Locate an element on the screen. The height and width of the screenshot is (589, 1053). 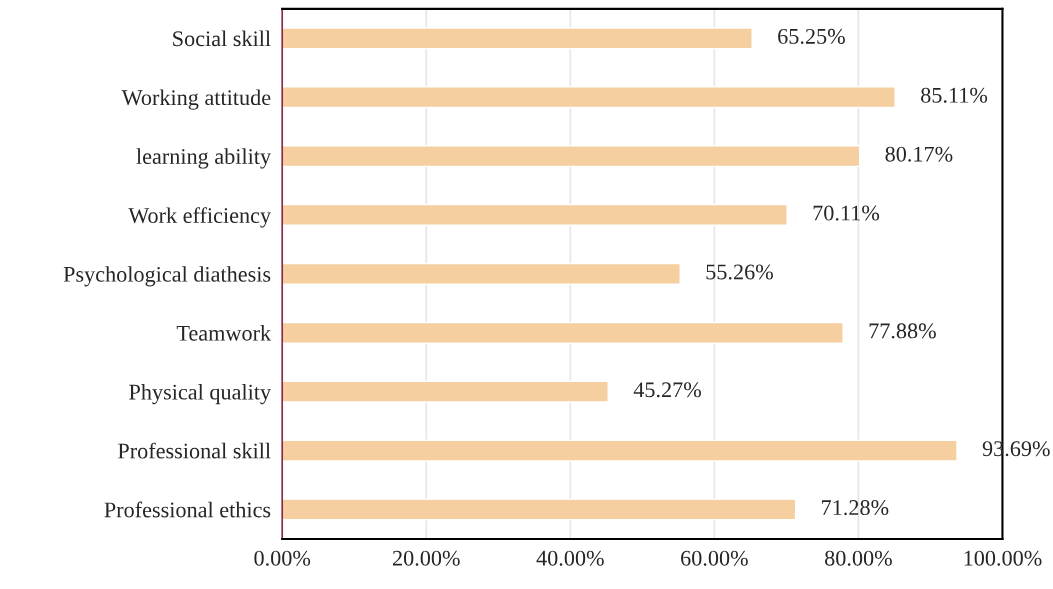
data-label: 65.25% is located at coordinates (811, 36).